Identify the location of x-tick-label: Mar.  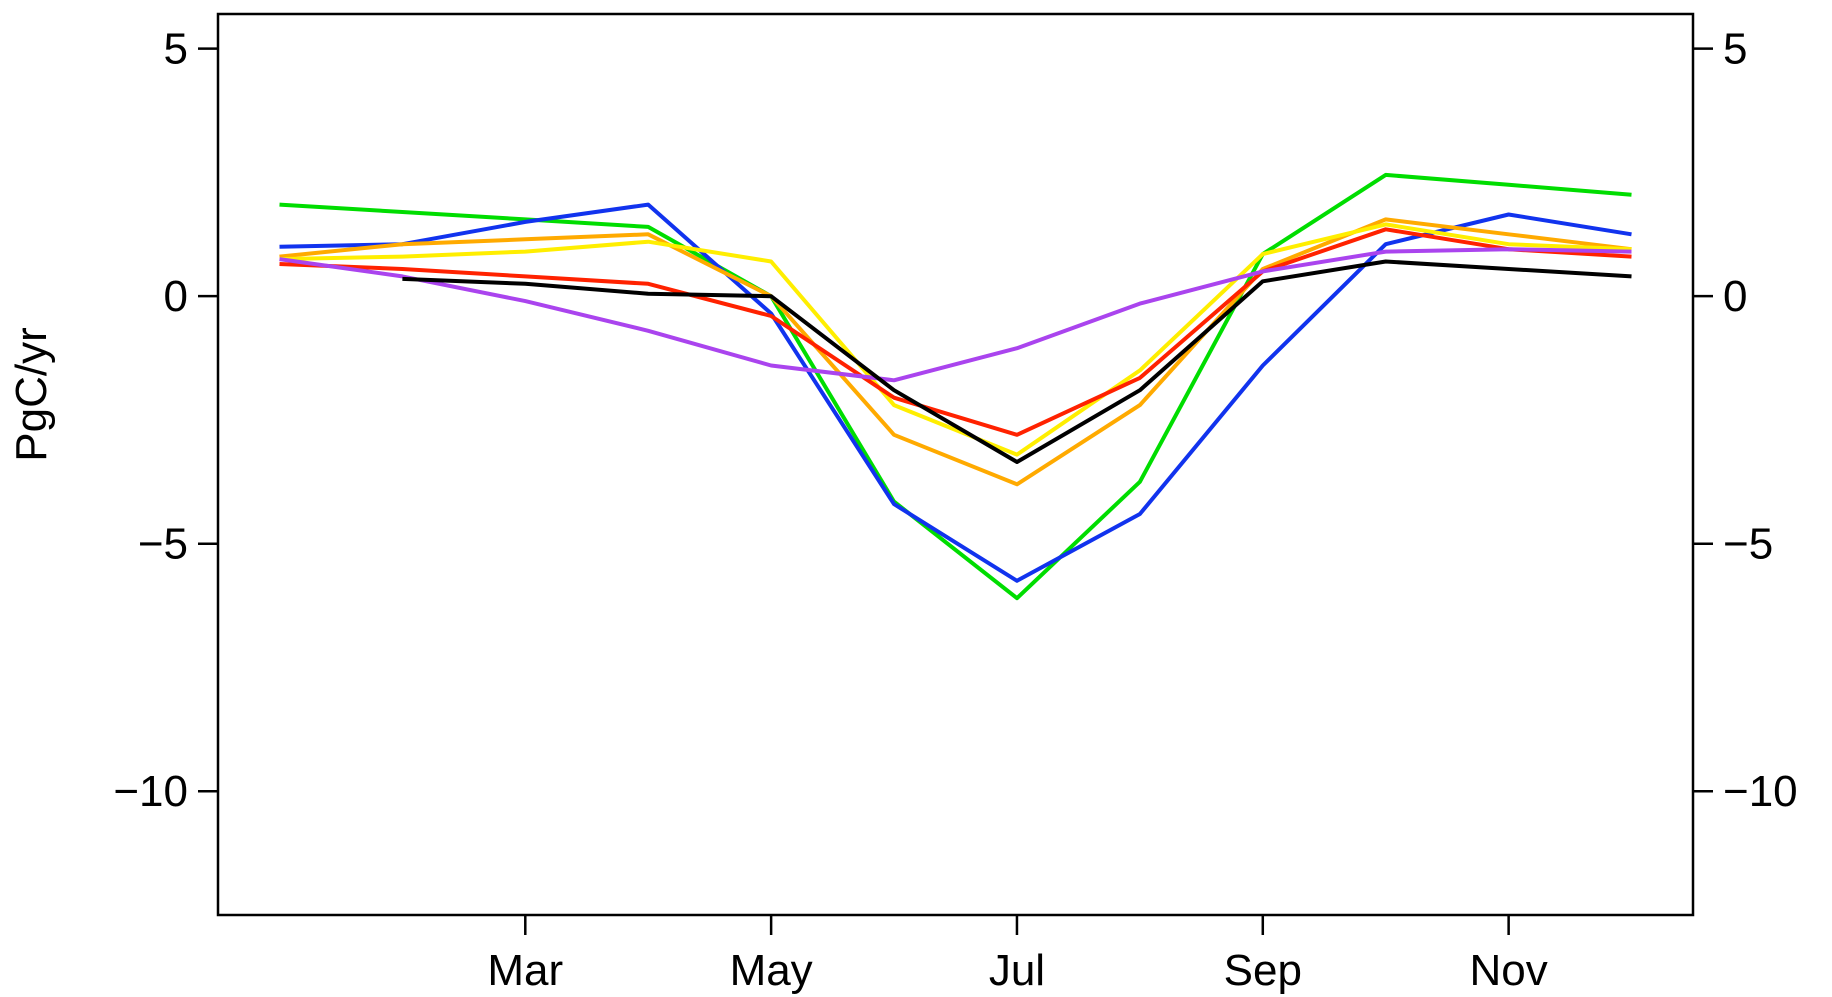
(525, 970).